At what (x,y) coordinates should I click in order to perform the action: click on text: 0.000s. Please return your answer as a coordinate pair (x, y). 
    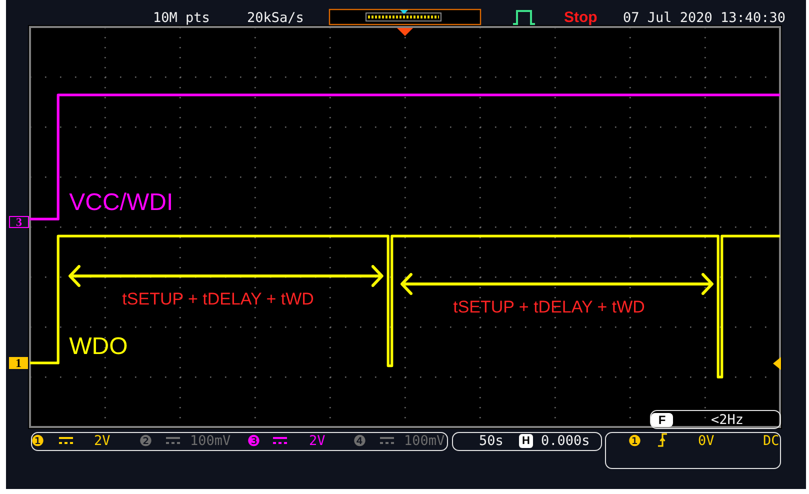
    Looking at the image, I should click on (565, 441).